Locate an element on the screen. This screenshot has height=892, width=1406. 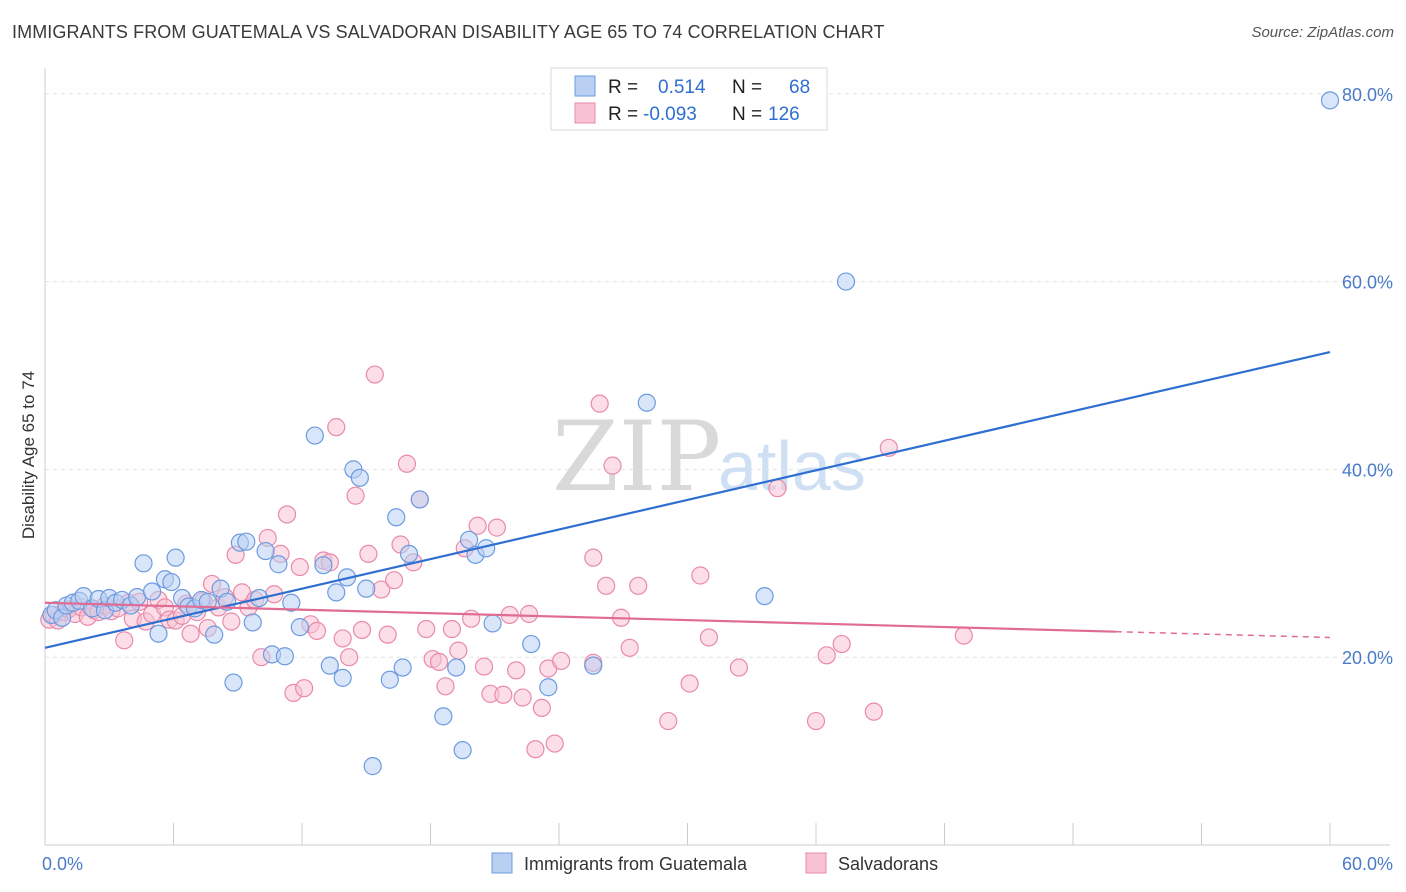
legend-swatch-salvadorans is located at coordinates (816, 863).